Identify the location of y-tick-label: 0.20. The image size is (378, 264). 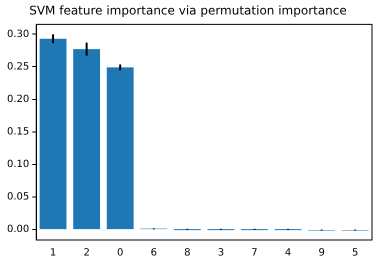
(18, 99).